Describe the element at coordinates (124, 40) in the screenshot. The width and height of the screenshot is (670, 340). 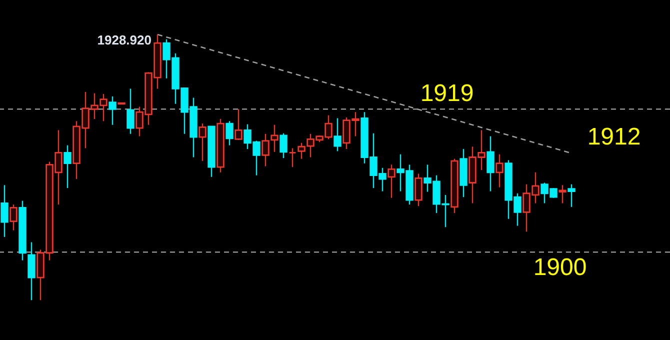
I see `annotation: 1928.920` at that location.